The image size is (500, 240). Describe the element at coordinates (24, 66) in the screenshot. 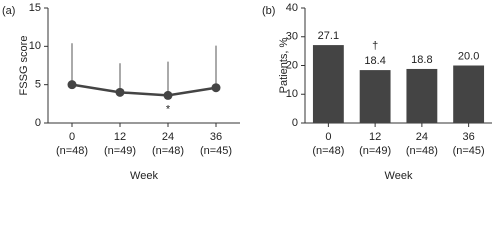

I see `y-axis-label: FSSG score` at that location.